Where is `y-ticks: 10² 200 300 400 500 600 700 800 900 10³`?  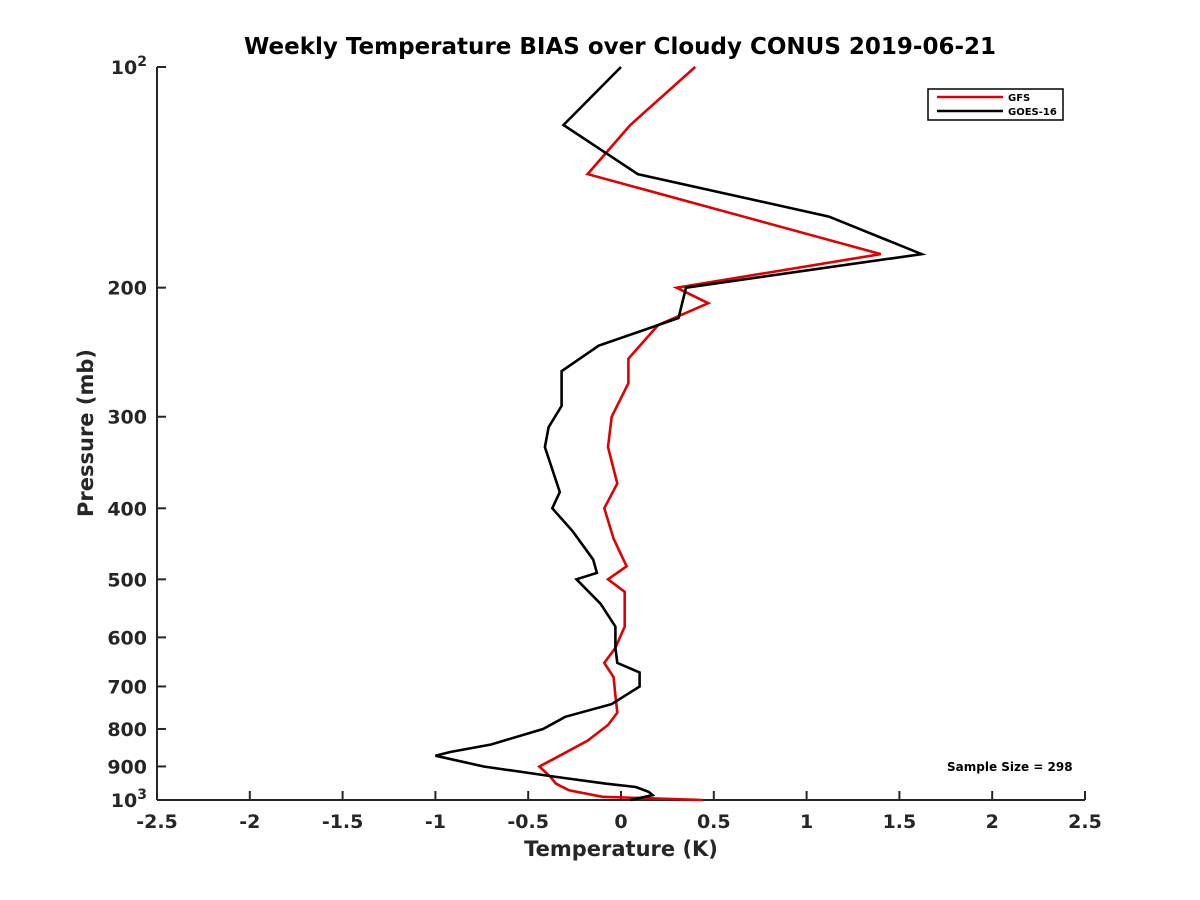
y-ticks: 10² 200 300 400 500 600 700 800 900 10³ is located at coordinates (136, 433).